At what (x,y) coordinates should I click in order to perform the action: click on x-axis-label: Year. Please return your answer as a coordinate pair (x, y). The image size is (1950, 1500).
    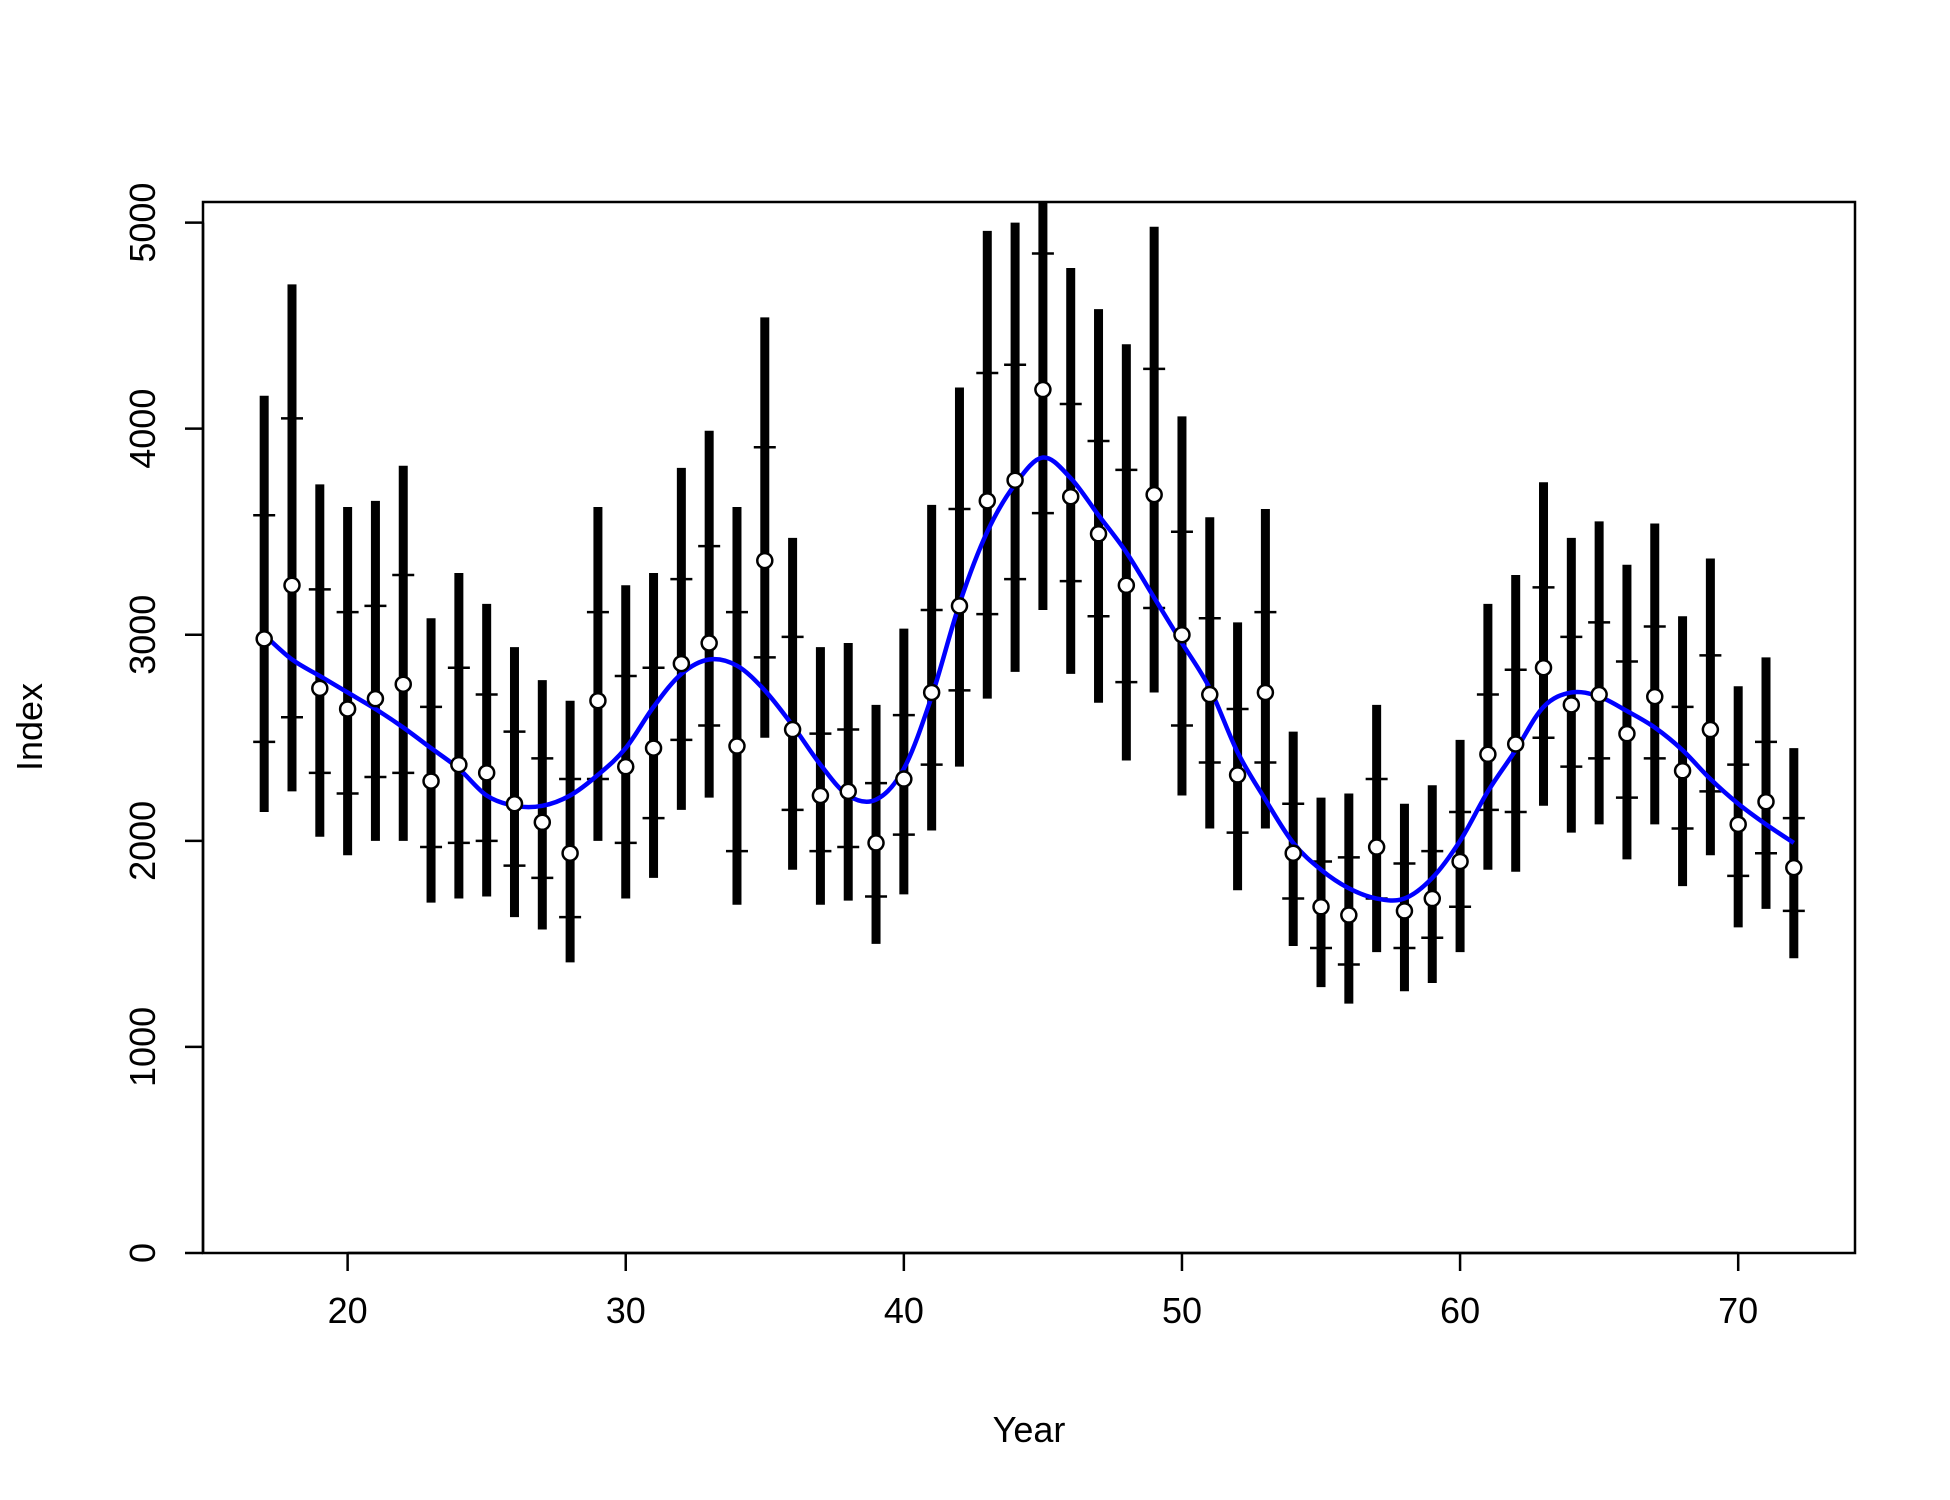
    Looking at the image, I should click on (1029, 1429).